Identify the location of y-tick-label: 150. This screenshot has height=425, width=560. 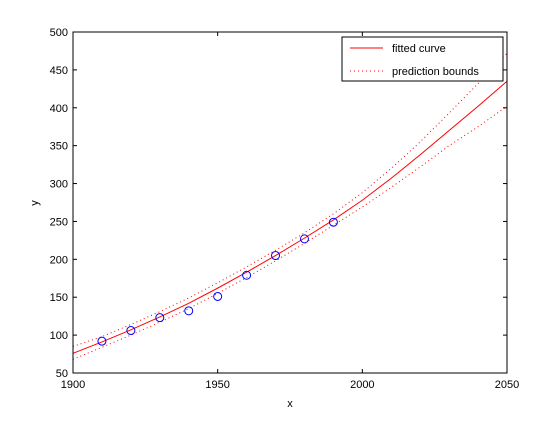
(59, 298).